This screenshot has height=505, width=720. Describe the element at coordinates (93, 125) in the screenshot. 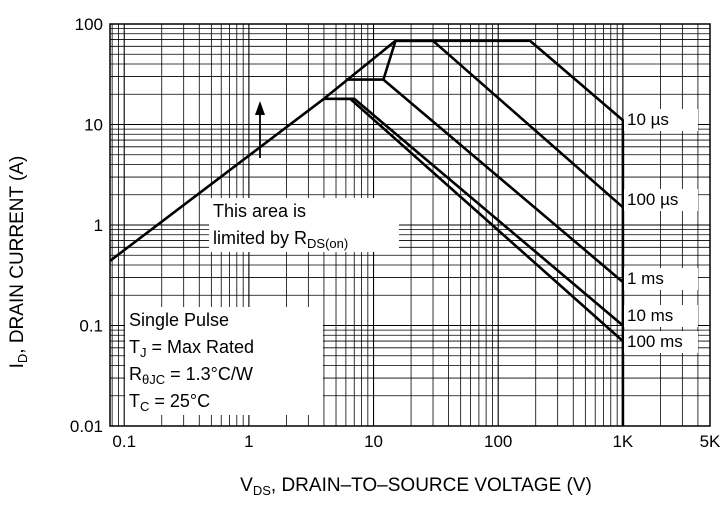

I see `y-tick-label: 10` at that location.